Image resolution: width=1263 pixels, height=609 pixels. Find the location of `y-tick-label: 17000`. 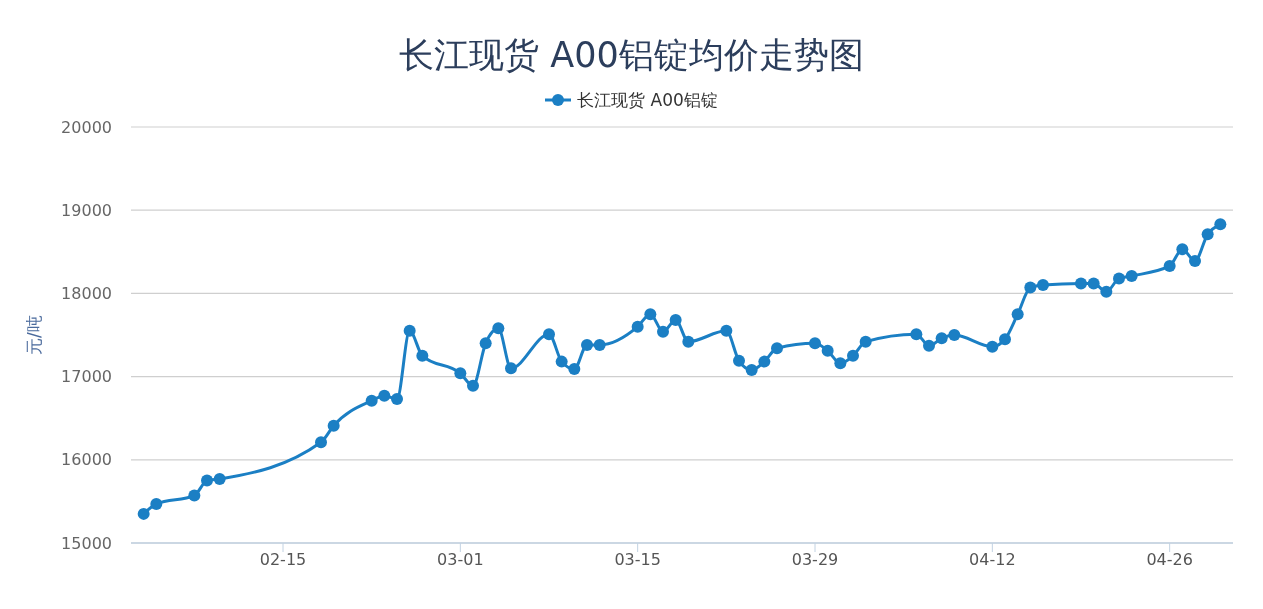

y-tick-label: 17000 is located at coordinates (86, 377).